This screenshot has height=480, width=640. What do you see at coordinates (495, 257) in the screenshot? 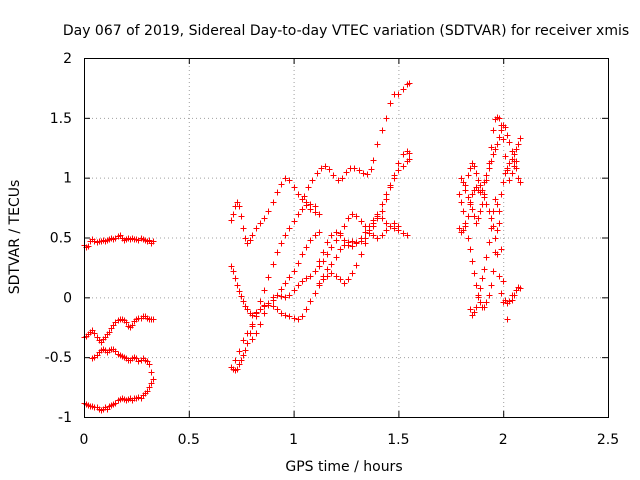
I see `series-arc3-d` at bounding box center [495, 257].